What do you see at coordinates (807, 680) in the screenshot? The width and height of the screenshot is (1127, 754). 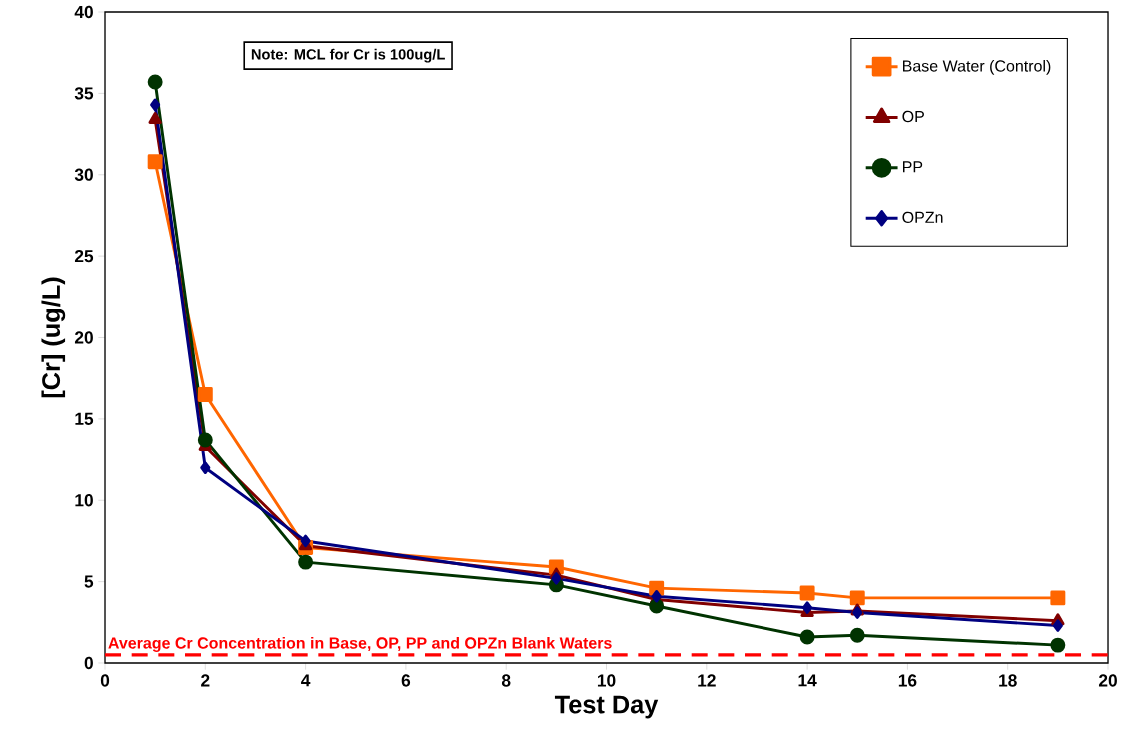 I see `x-tick-label: 14` at bounding box center [807, 680].